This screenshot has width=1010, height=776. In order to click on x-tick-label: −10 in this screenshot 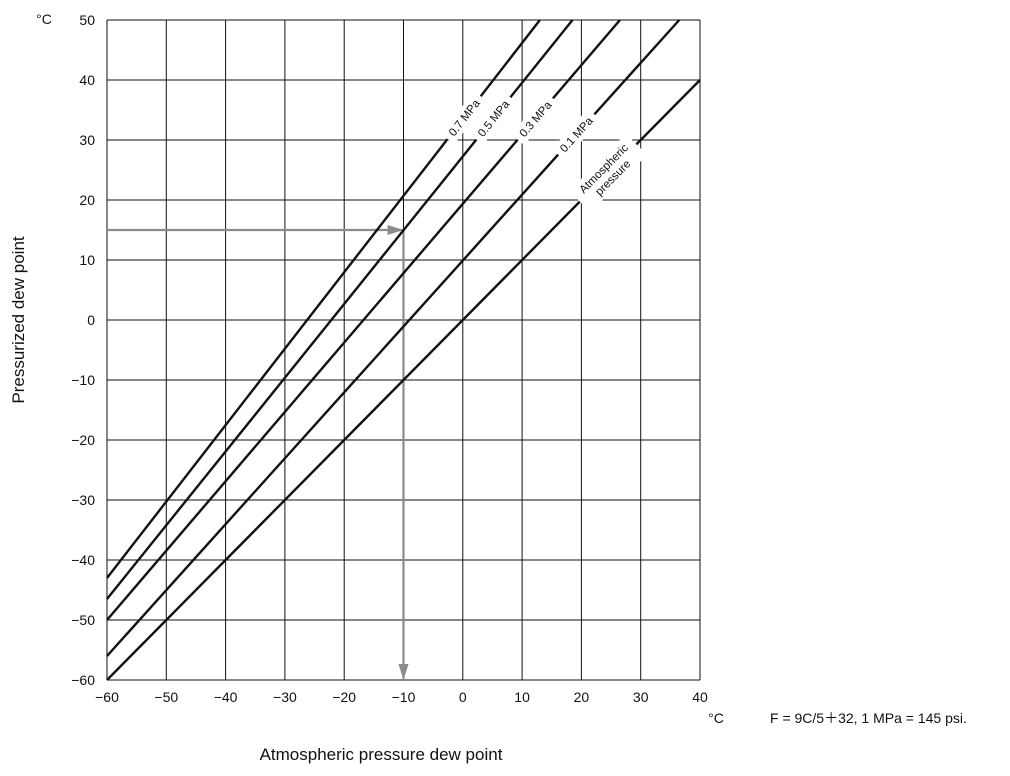, I will do `click(404, 697)`.